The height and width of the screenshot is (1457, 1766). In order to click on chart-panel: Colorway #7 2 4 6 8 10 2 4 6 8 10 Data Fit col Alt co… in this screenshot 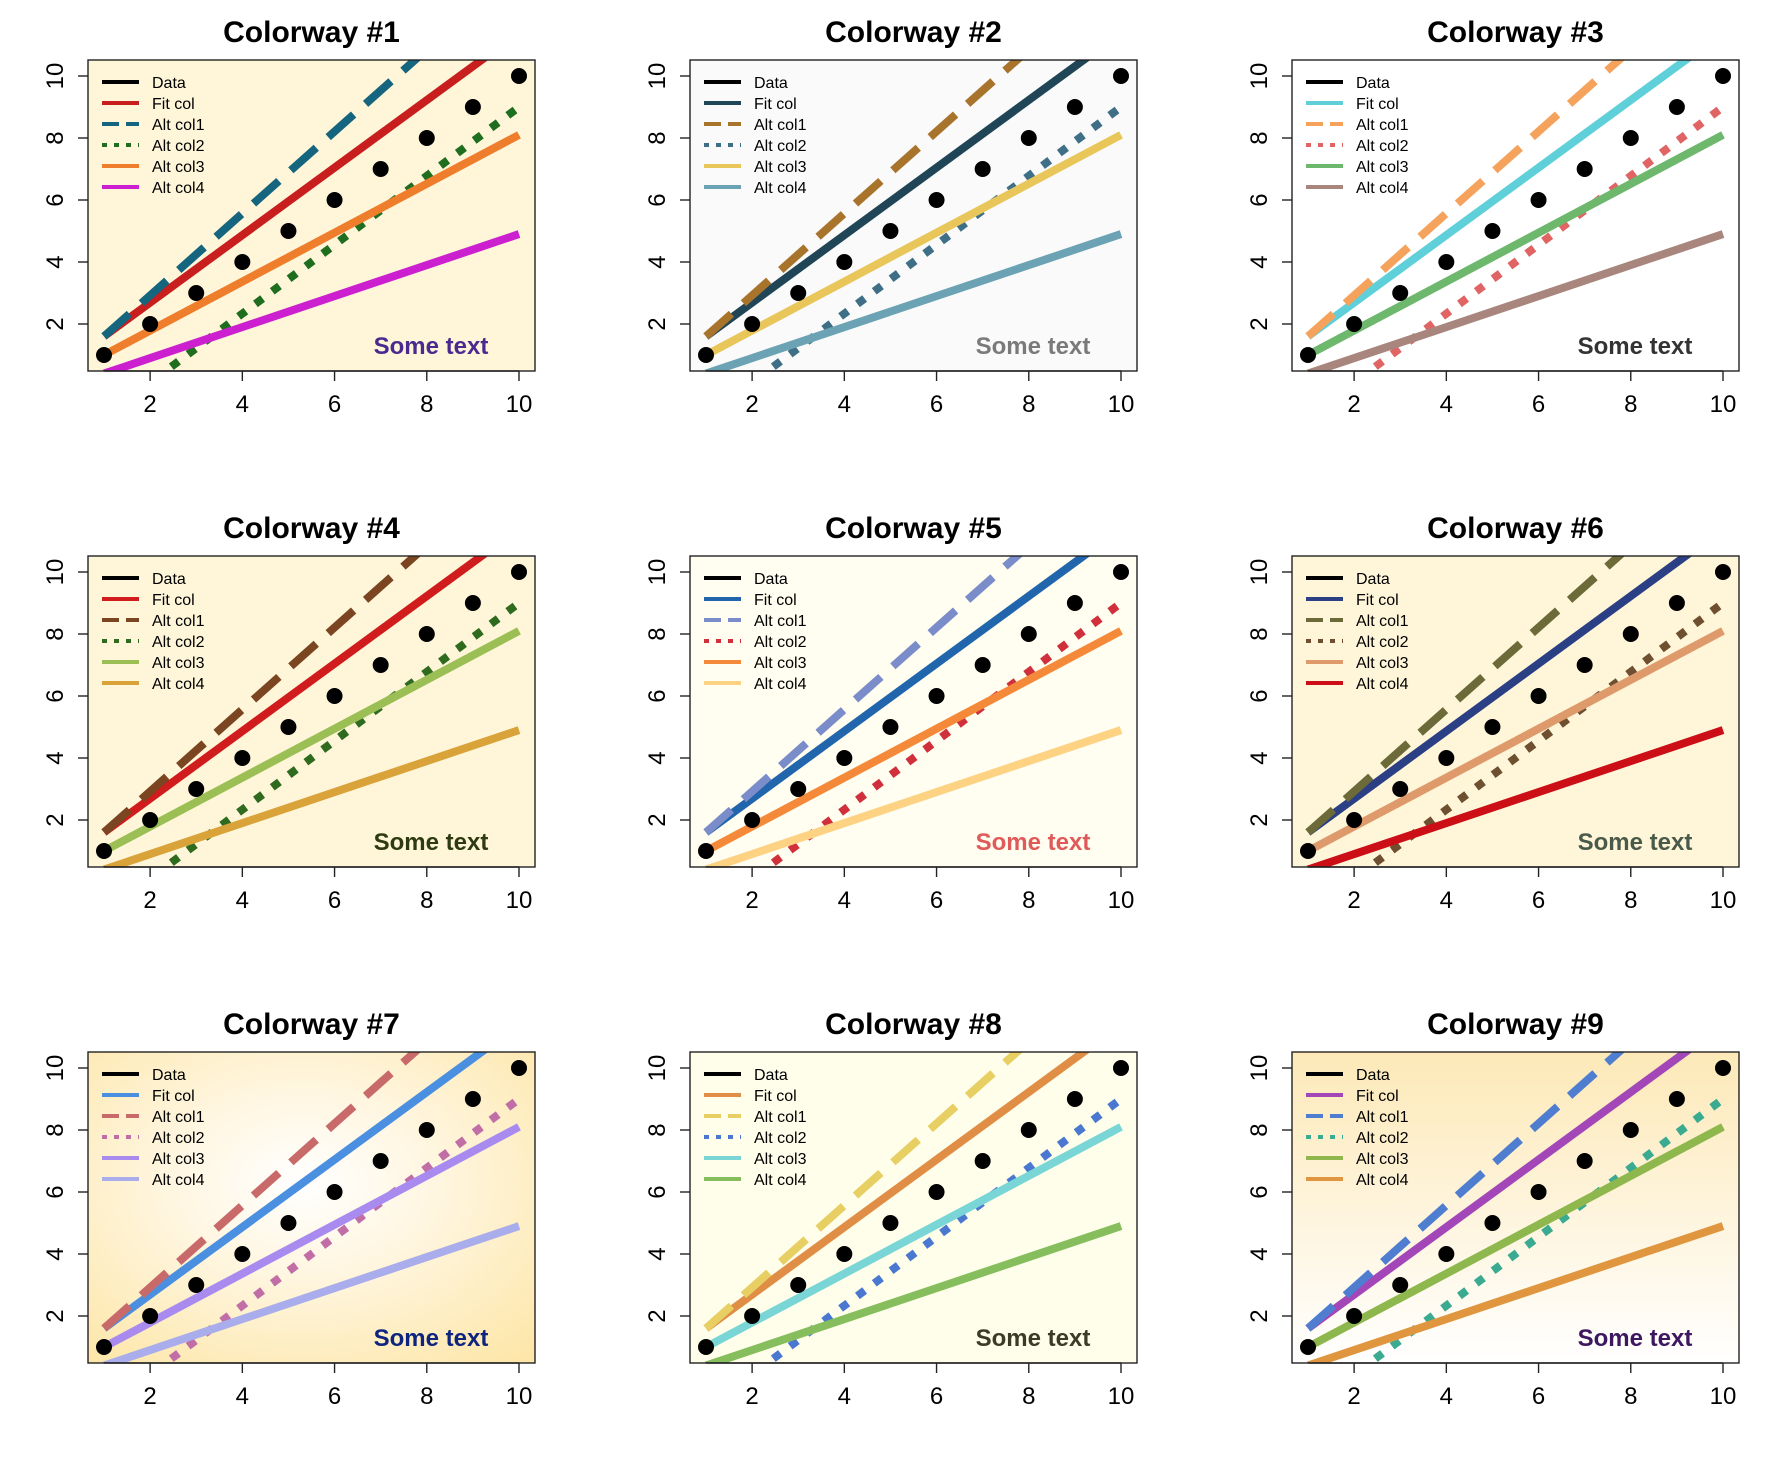, I will do `click(289, 1209)`.